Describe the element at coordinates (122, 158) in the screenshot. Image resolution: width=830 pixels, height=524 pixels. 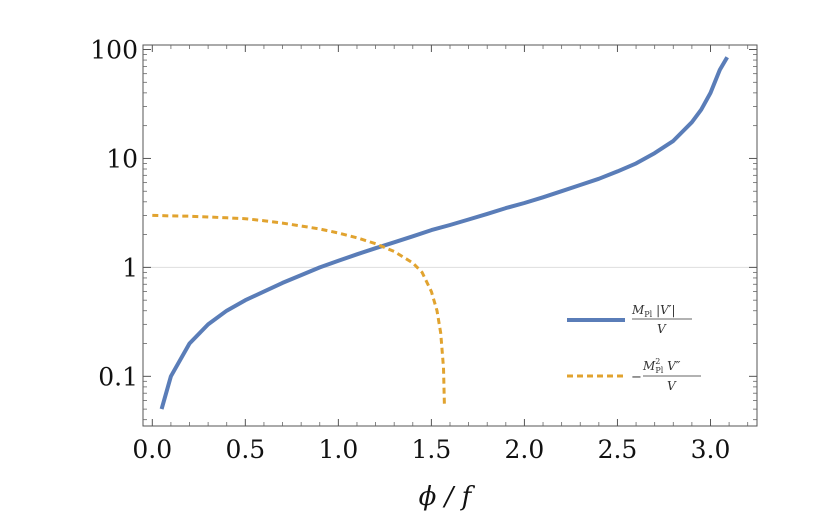
I see `y-tick-label: 10` at that location.